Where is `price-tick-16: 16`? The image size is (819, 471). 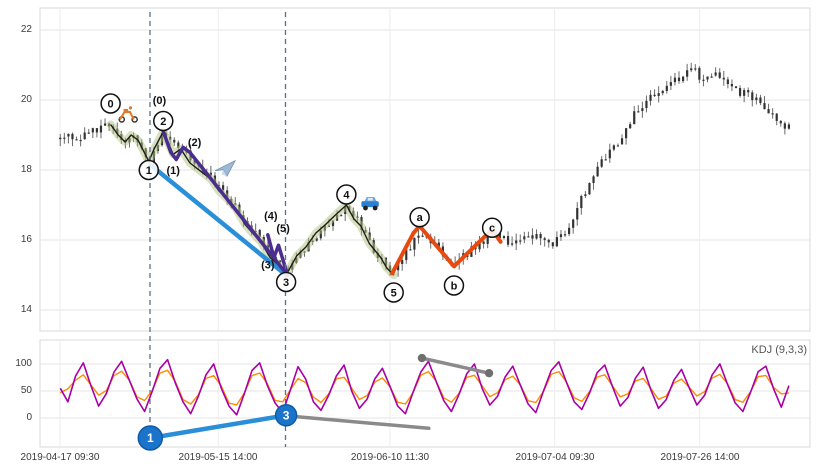 price-tick-16: 16 is located at coordinates (26, 239).